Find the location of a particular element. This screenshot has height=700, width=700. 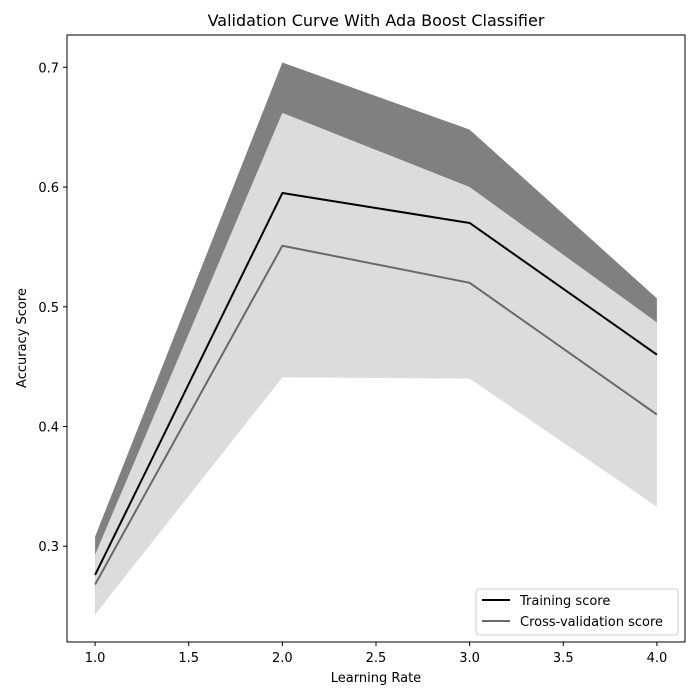

y-tick-label: 0.5 is located at coordinates (48, 308).